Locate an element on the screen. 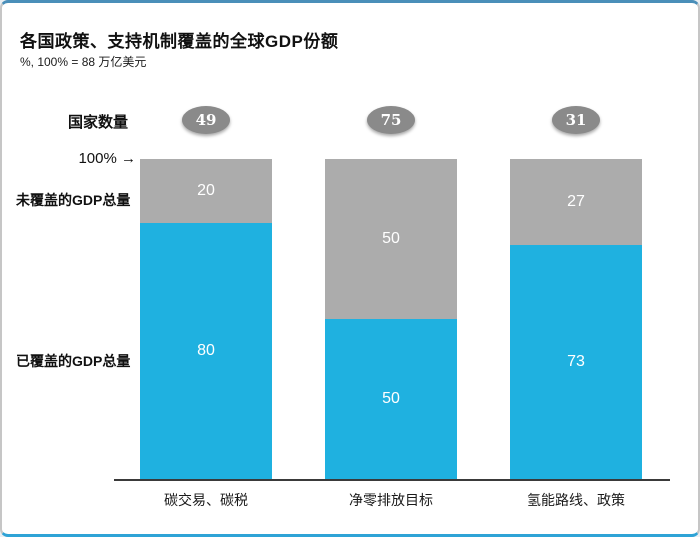 Image resolution: width=700 pixels, height=537 pixels. bar-column: 50 50 is located at coordinates (391, 319).